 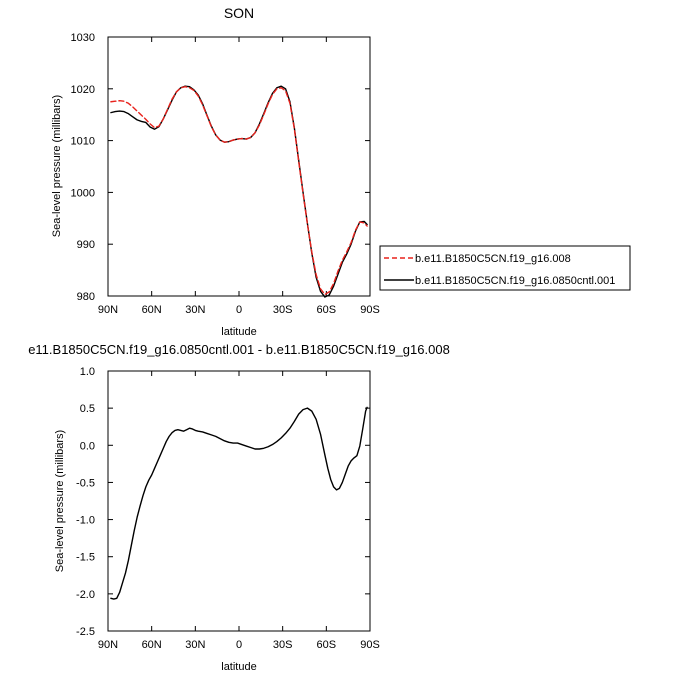 I want to click on legend-label-series-1: b.e11.B1850C5CN.f19_g16.0850cntl.001, so click(x=515, y=281).